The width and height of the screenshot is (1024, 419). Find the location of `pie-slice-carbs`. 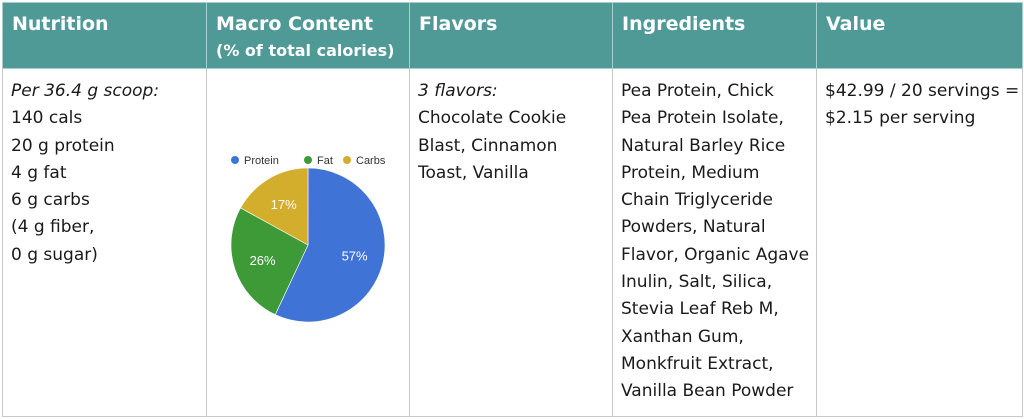

pie-slice-carbs is located at coordinates (274, 206).